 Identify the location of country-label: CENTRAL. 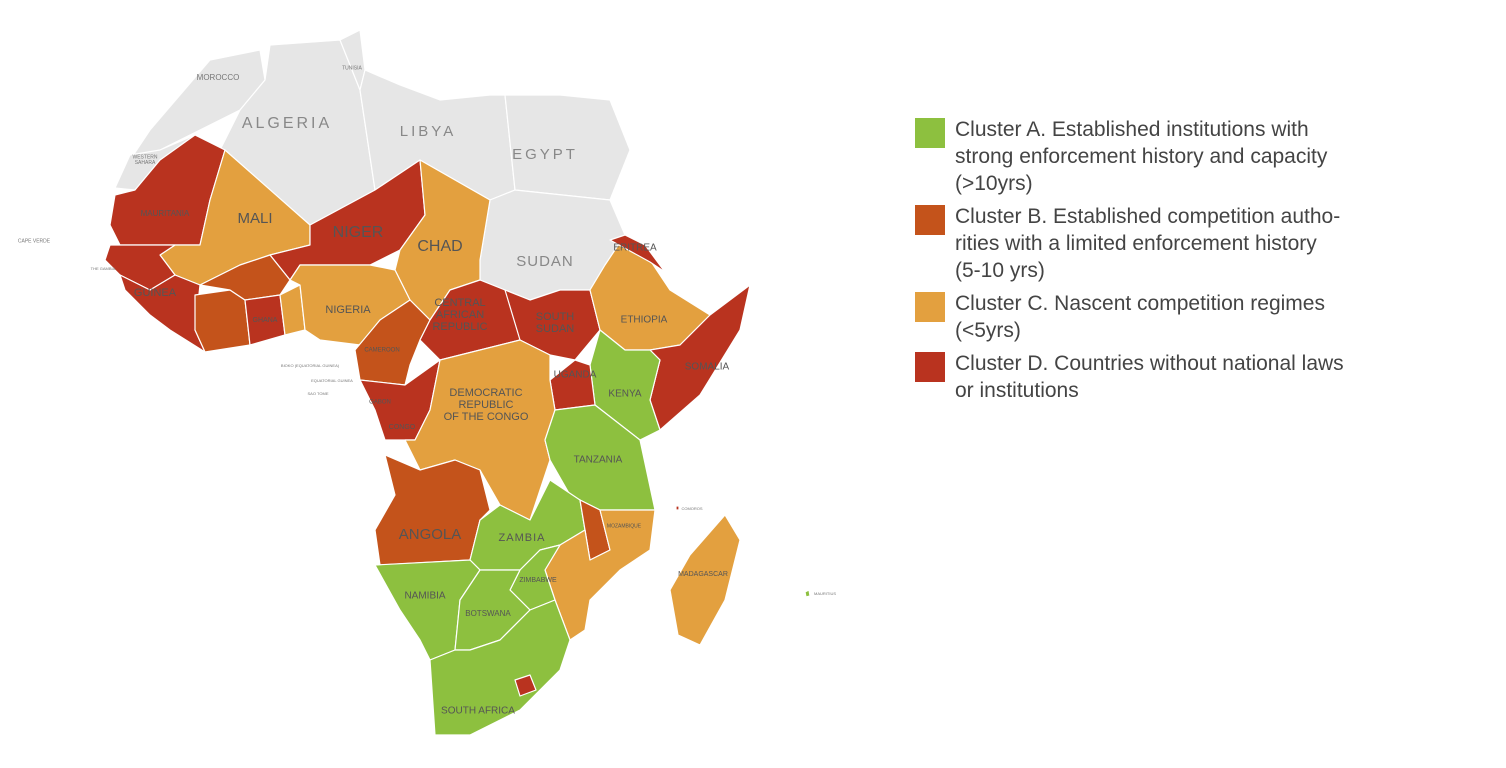
(459, 303).